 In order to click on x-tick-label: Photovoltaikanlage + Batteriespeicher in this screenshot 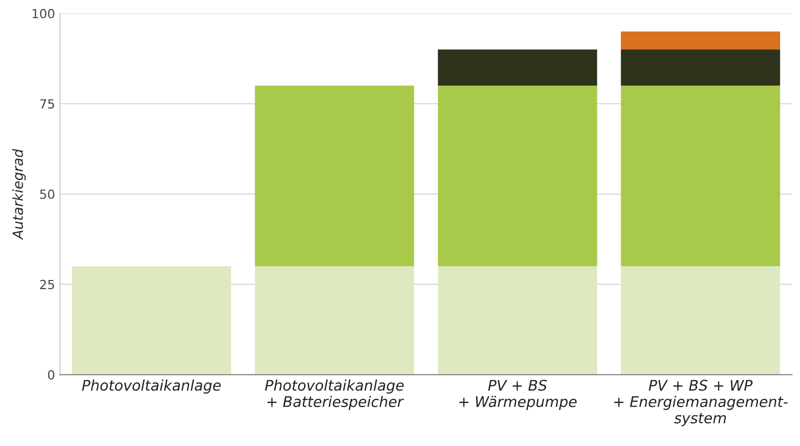, I will do `click(334, 395)`.